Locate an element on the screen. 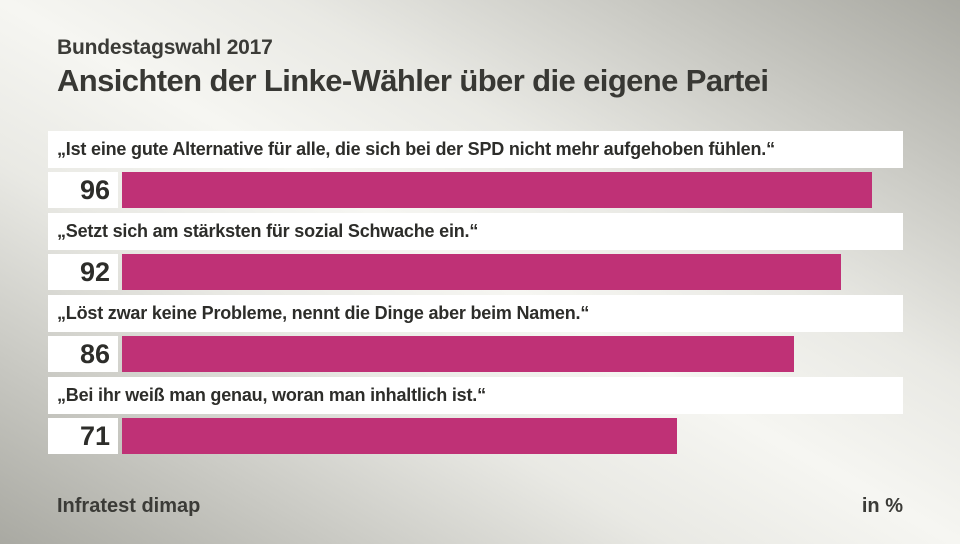 The height and width of the screenshot is (544, 960). bar-line: 96 is located at coordinates (475, 190).